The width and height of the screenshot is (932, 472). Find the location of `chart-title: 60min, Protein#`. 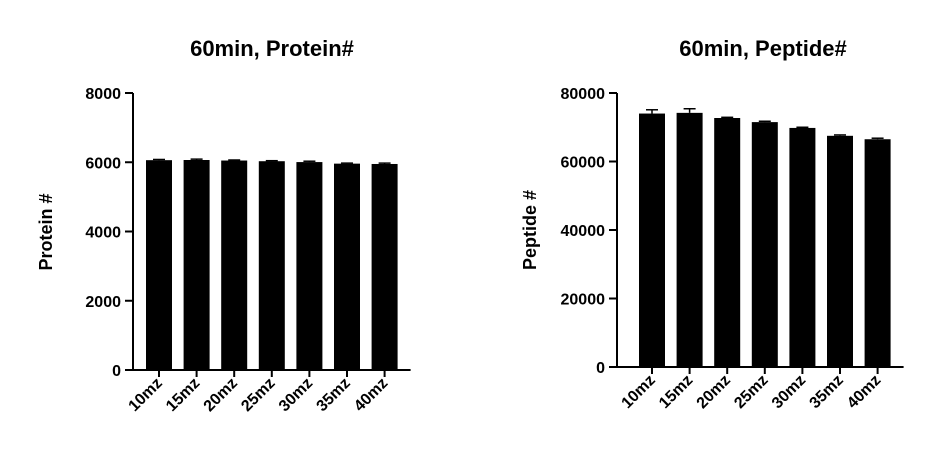

chart-title: 60min, Protein# is located at coordinates (272, 48).